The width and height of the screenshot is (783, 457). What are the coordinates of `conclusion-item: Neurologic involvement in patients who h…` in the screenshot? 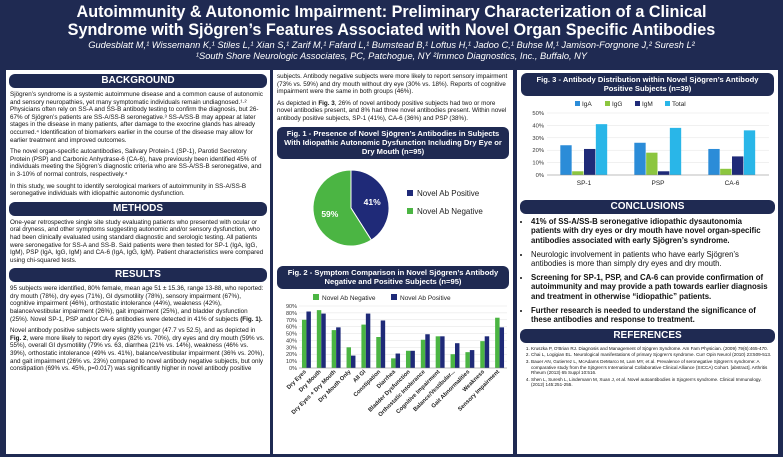 It's located at (652, 259).